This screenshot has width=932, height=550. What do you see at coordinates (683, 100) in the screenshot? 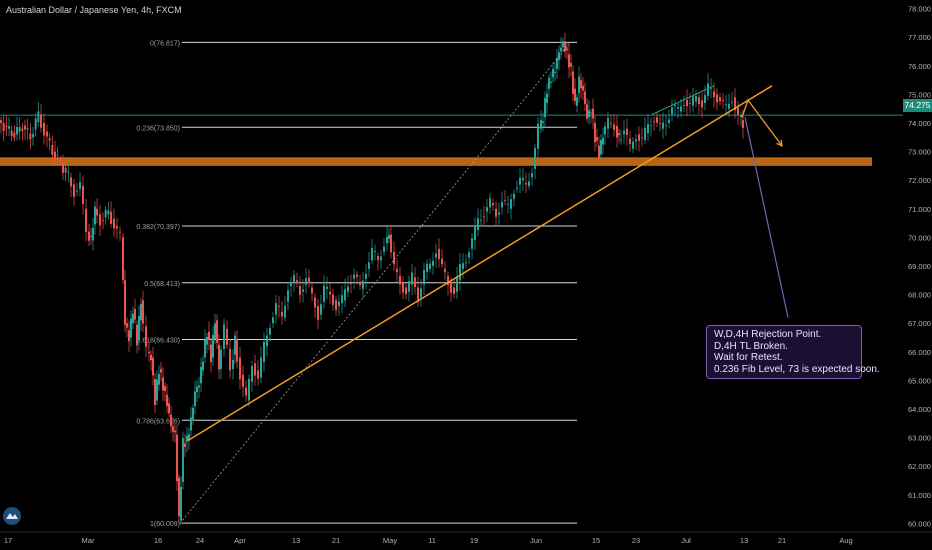
I see `channel-upper-line` at bounding box center [683, 100].